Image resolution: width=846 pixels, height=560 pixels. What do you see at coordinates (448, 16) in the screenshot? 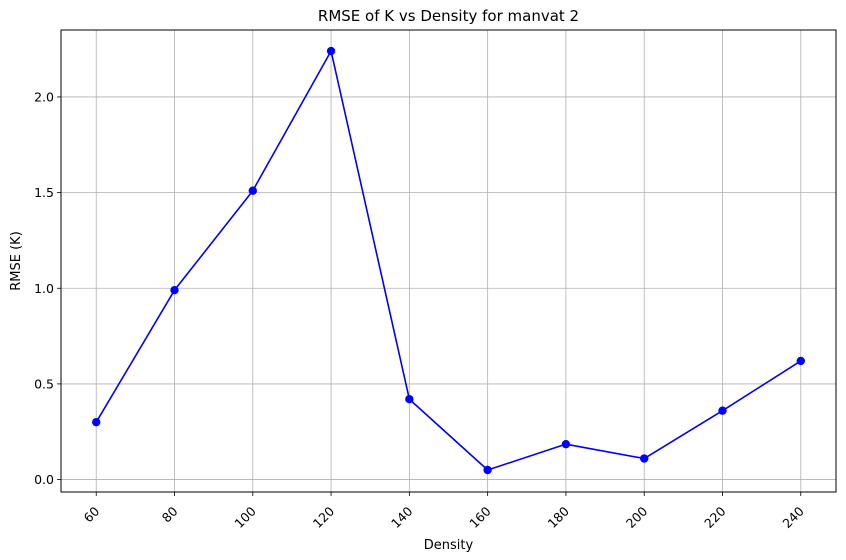
I see `chart-title: RMSE of K vs Density for manvat 2` at bounding box center [448, 16].